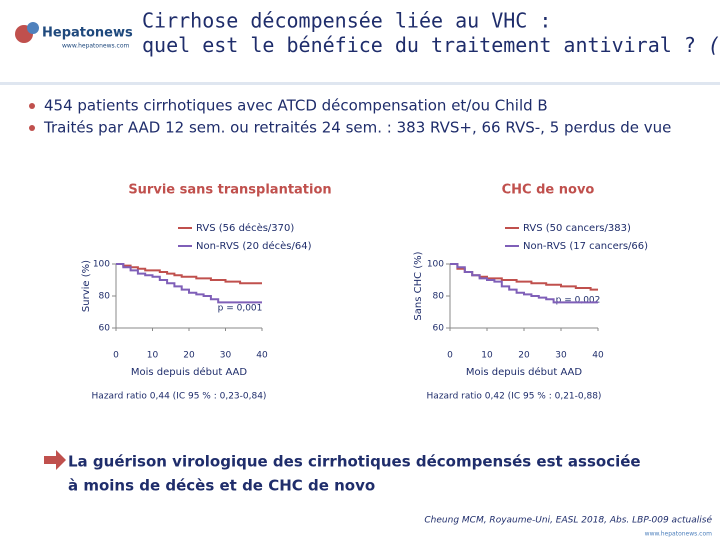 Image resolution: width=720 pixels, height=540 pixels. What do you see at coordinates (360, 83) in the screenshot?
I see `header-rule` at bounding box center [360, 83].